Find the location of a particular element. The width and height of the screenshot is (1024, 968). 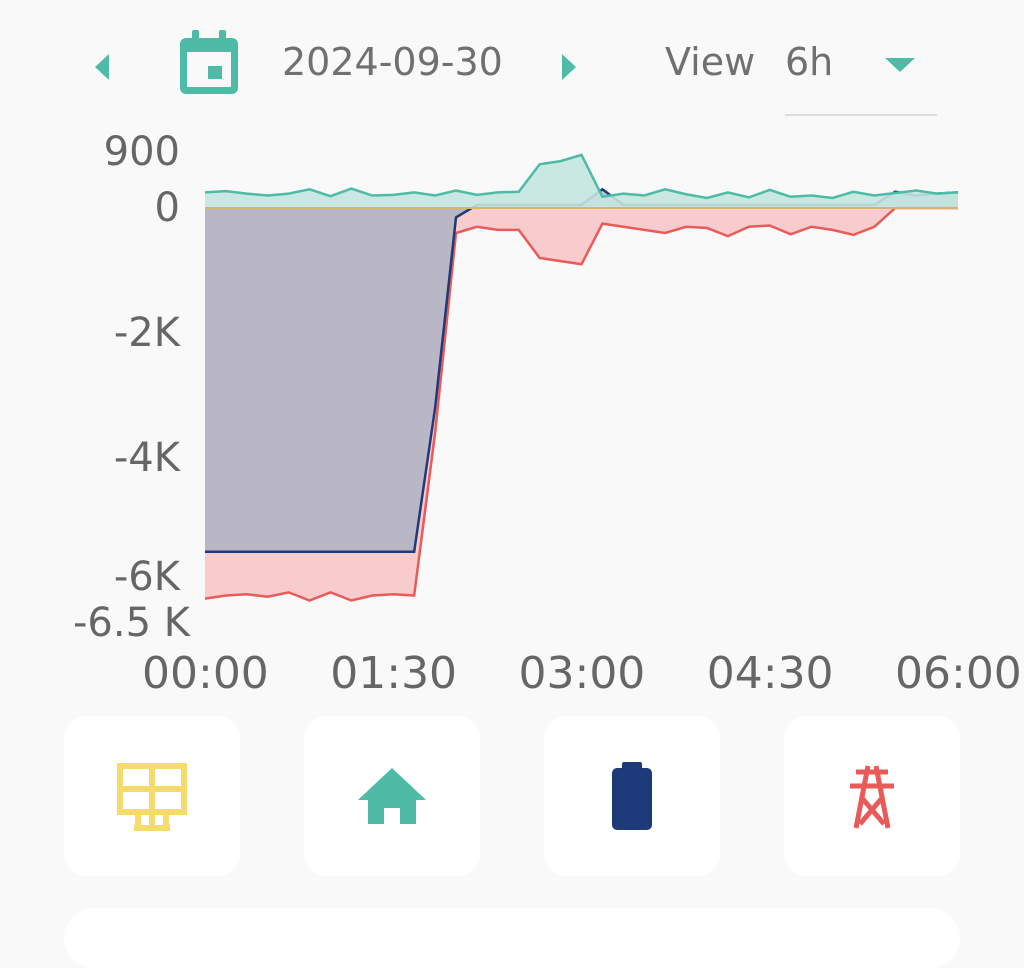

y-tick-label: 0 is located at coordinates (167, 208).